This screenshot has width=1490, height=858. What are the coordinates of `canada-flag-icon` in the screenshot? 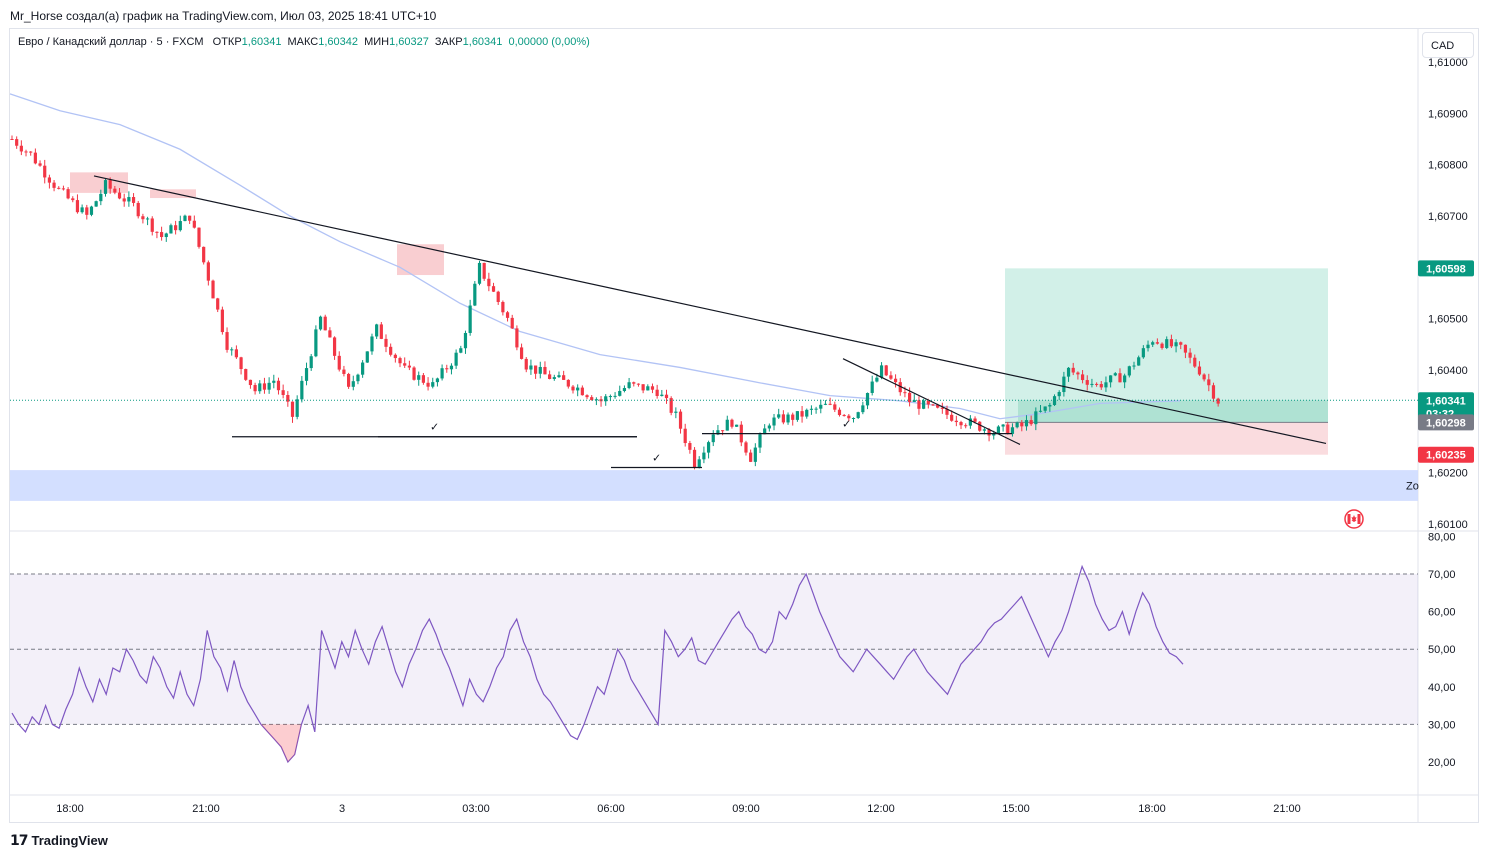 It's located at (1354, 519).